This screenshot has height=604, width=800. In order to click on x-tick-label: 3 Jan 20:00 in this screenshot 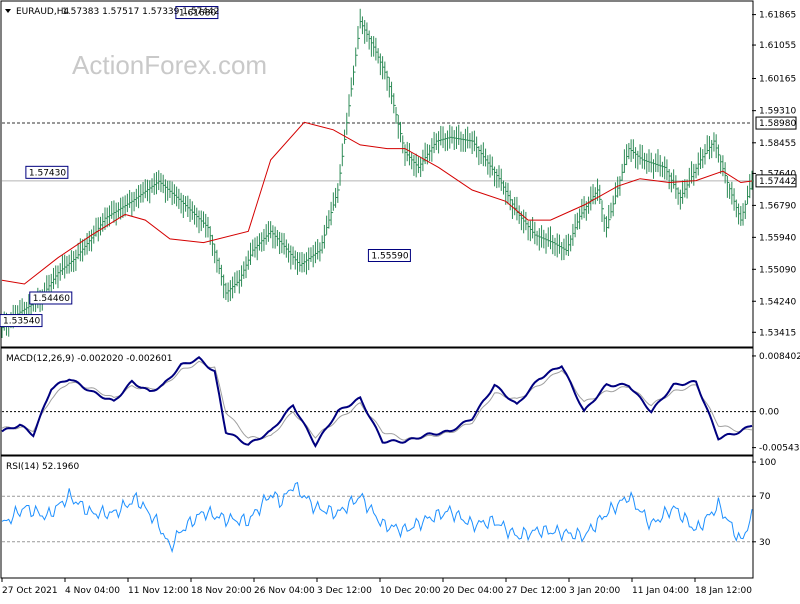, I will do `click(595, 591)`.